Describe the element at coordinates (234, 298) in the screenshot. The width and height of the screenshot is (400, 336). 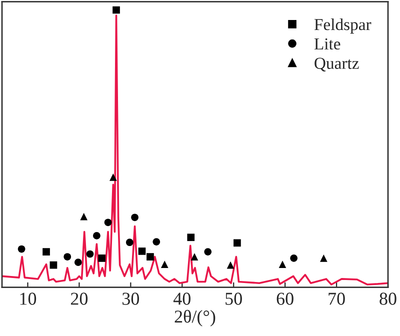
I see `x-tick-label: 50` at that location.